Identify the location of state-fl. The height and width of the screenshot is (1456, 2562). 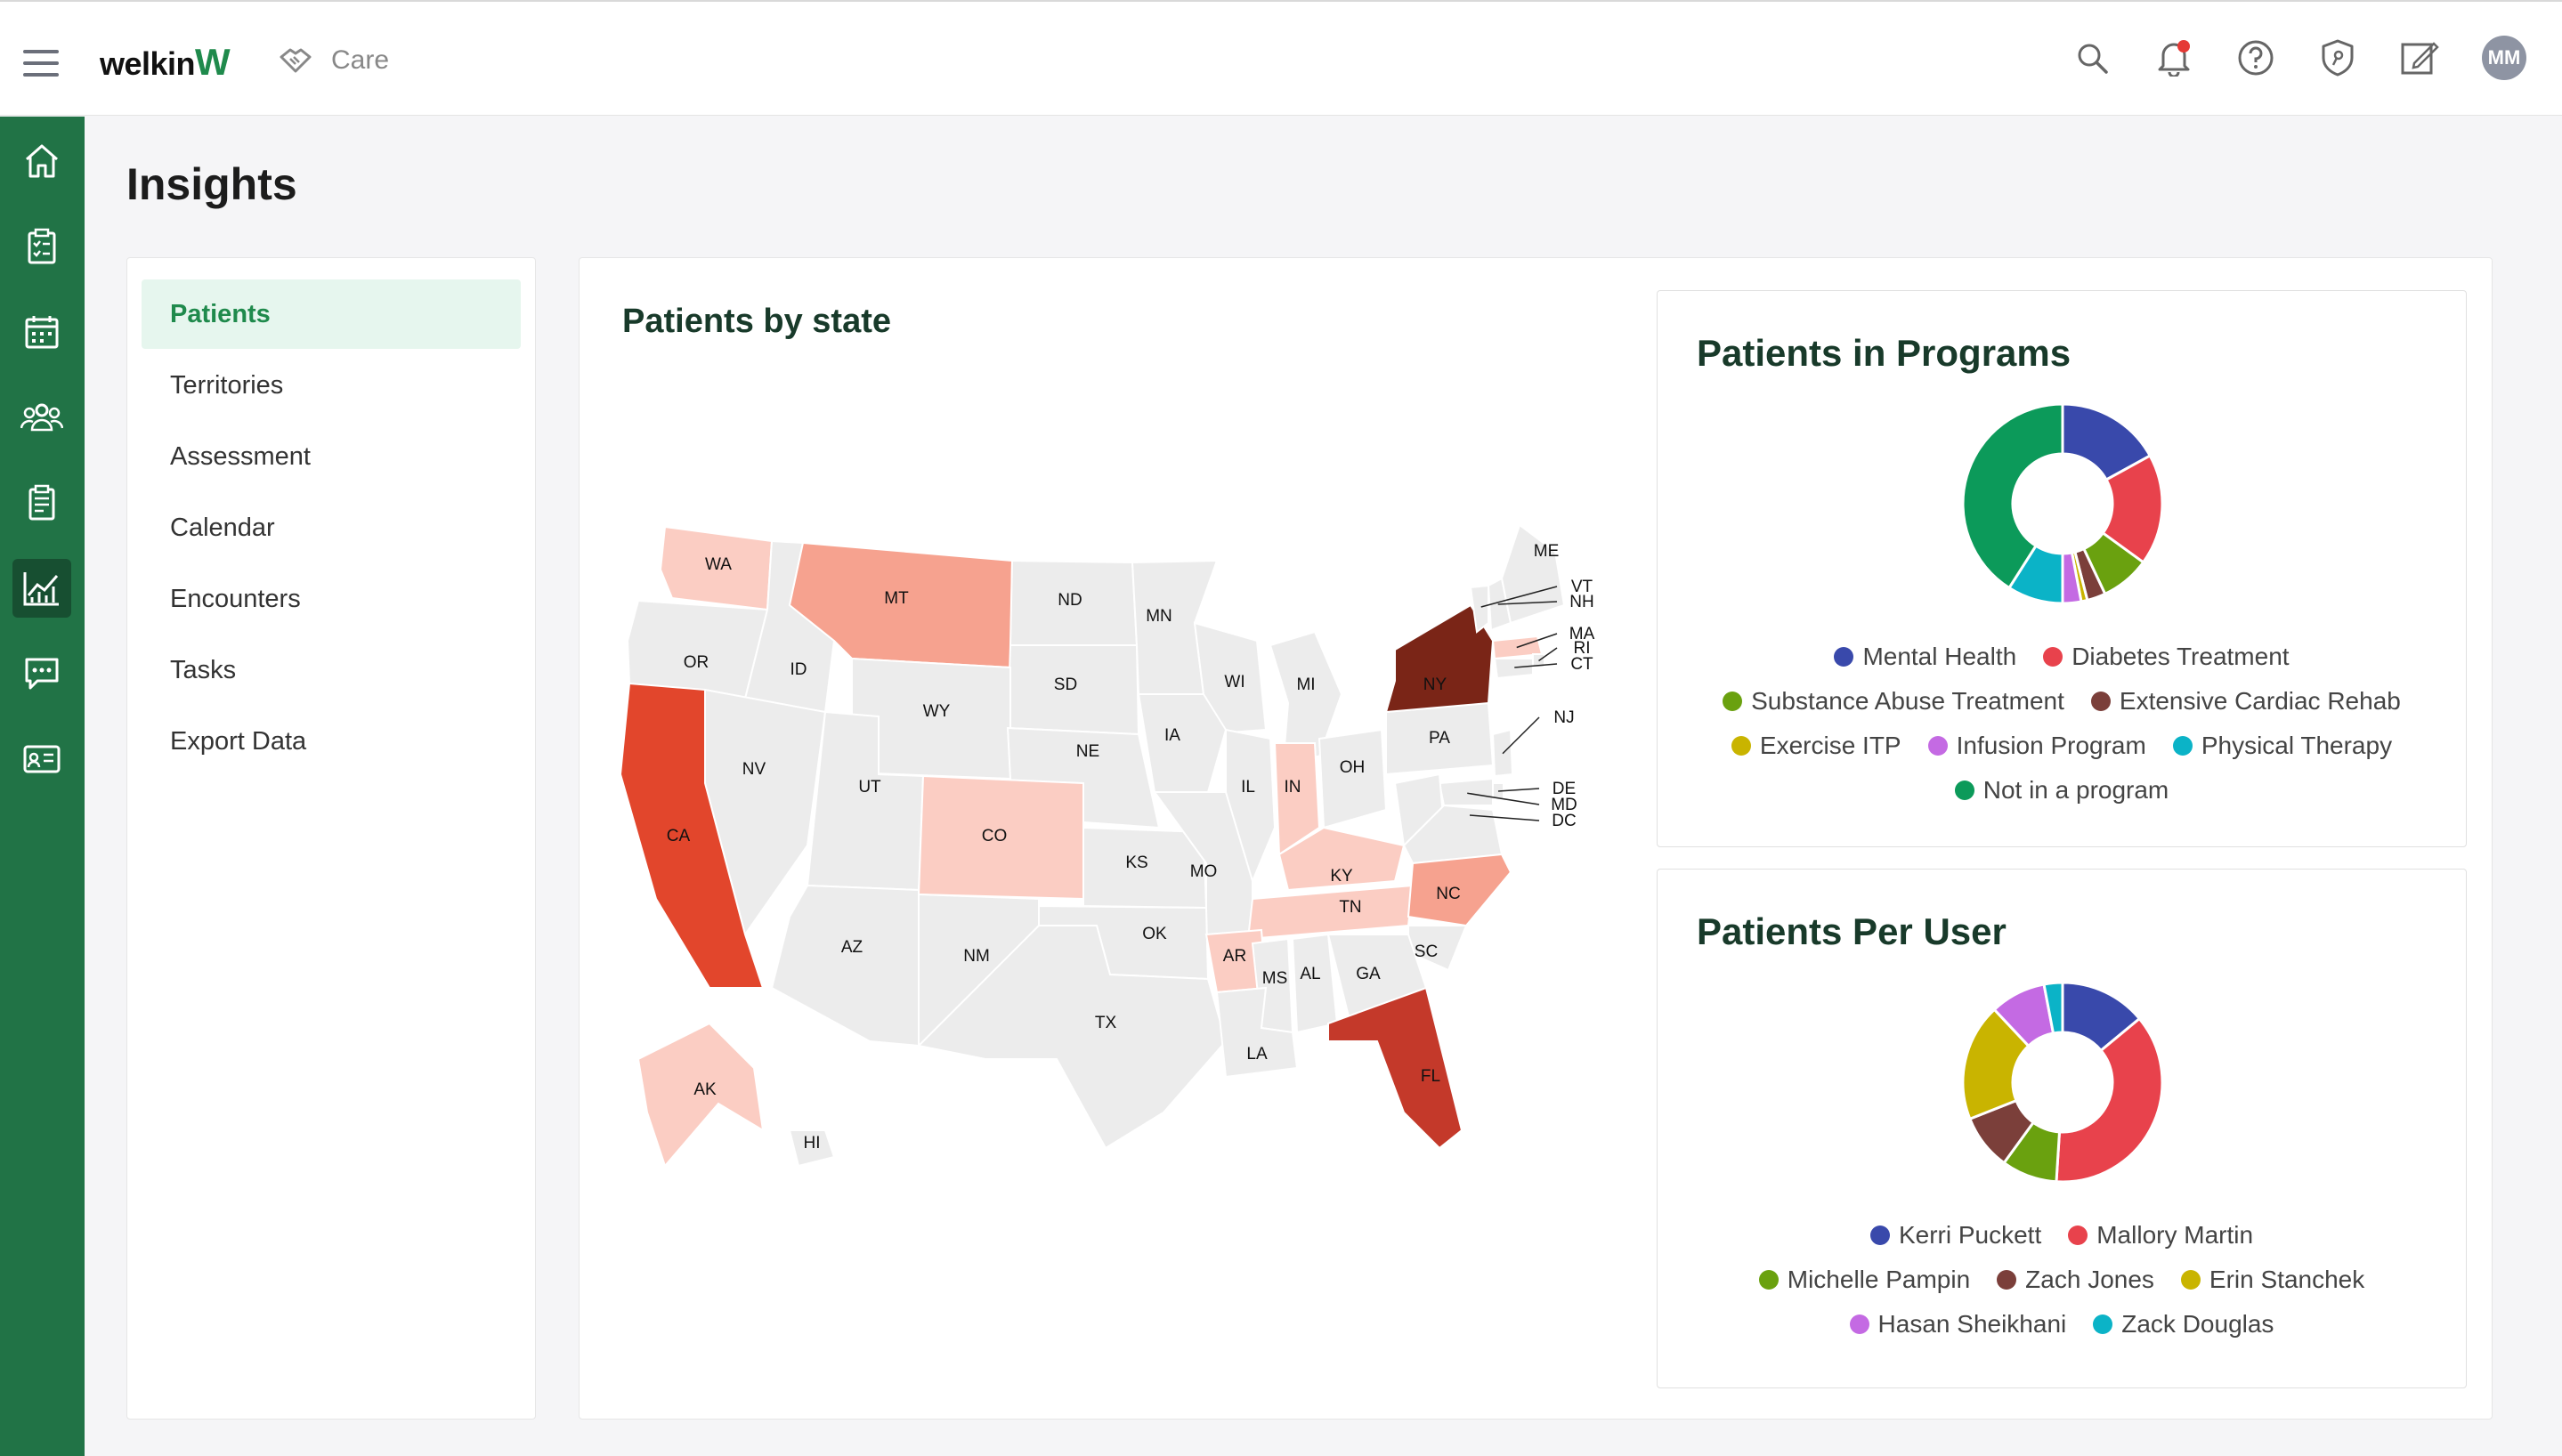
(1395, 1068).